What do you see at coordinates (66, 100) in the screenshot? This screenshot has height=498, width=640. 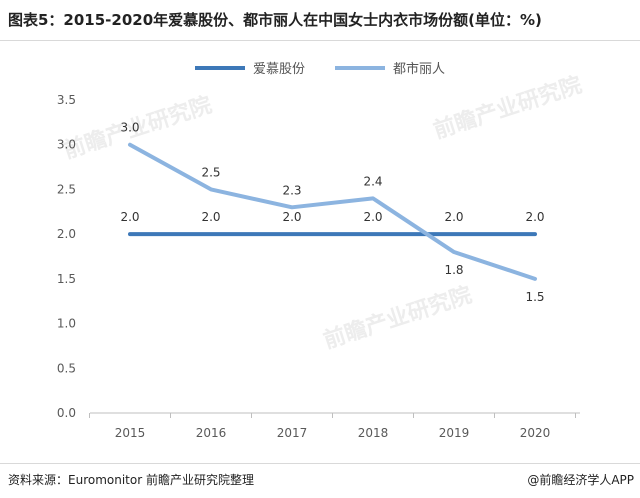 I see `y-tick-label: 3.5` at bounding box center [66, 100].